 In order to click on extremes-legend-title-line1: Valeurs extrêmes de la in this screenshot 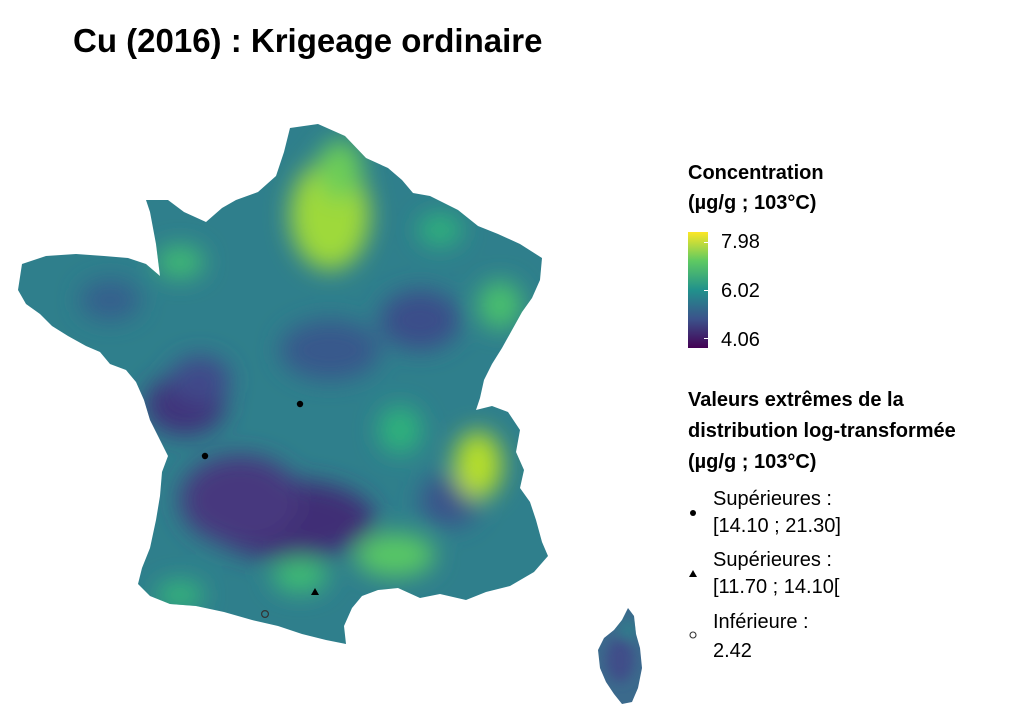, I will do `click(796, 400)`.